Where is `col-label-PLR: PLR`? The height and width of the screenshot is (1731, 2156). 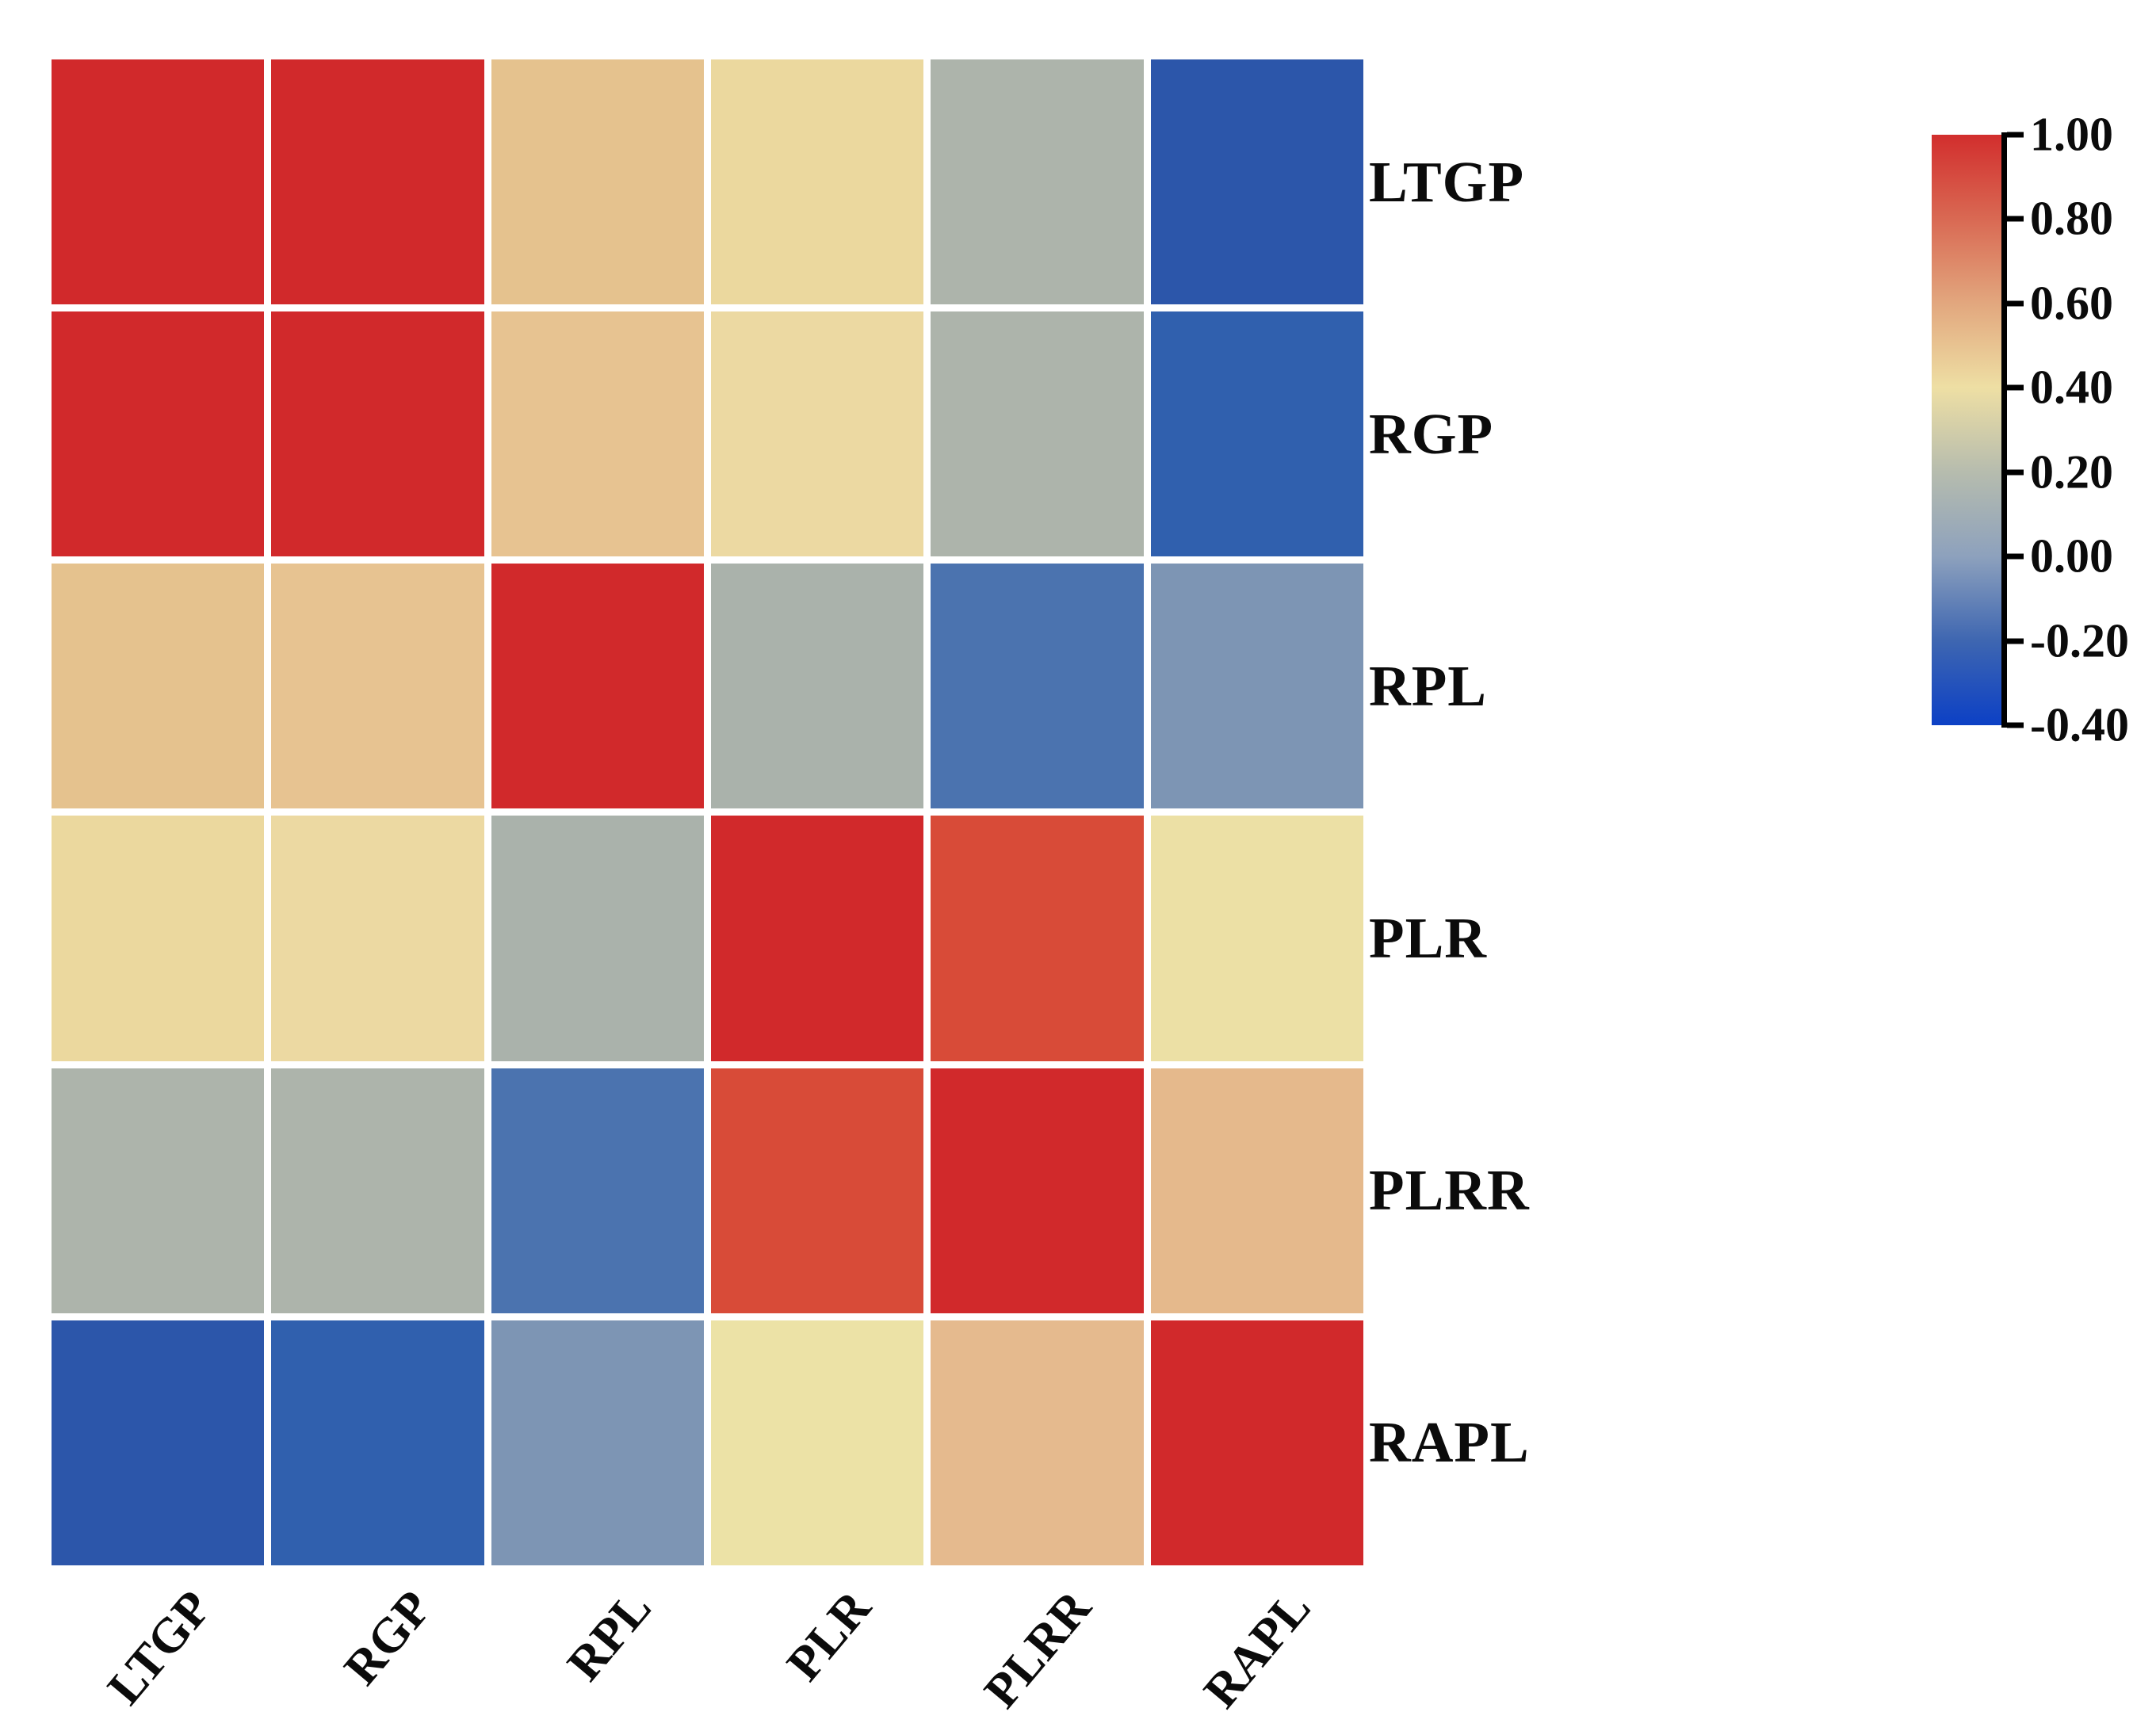
col-label-PLR: PLR is located at coordinates (829, 1635).